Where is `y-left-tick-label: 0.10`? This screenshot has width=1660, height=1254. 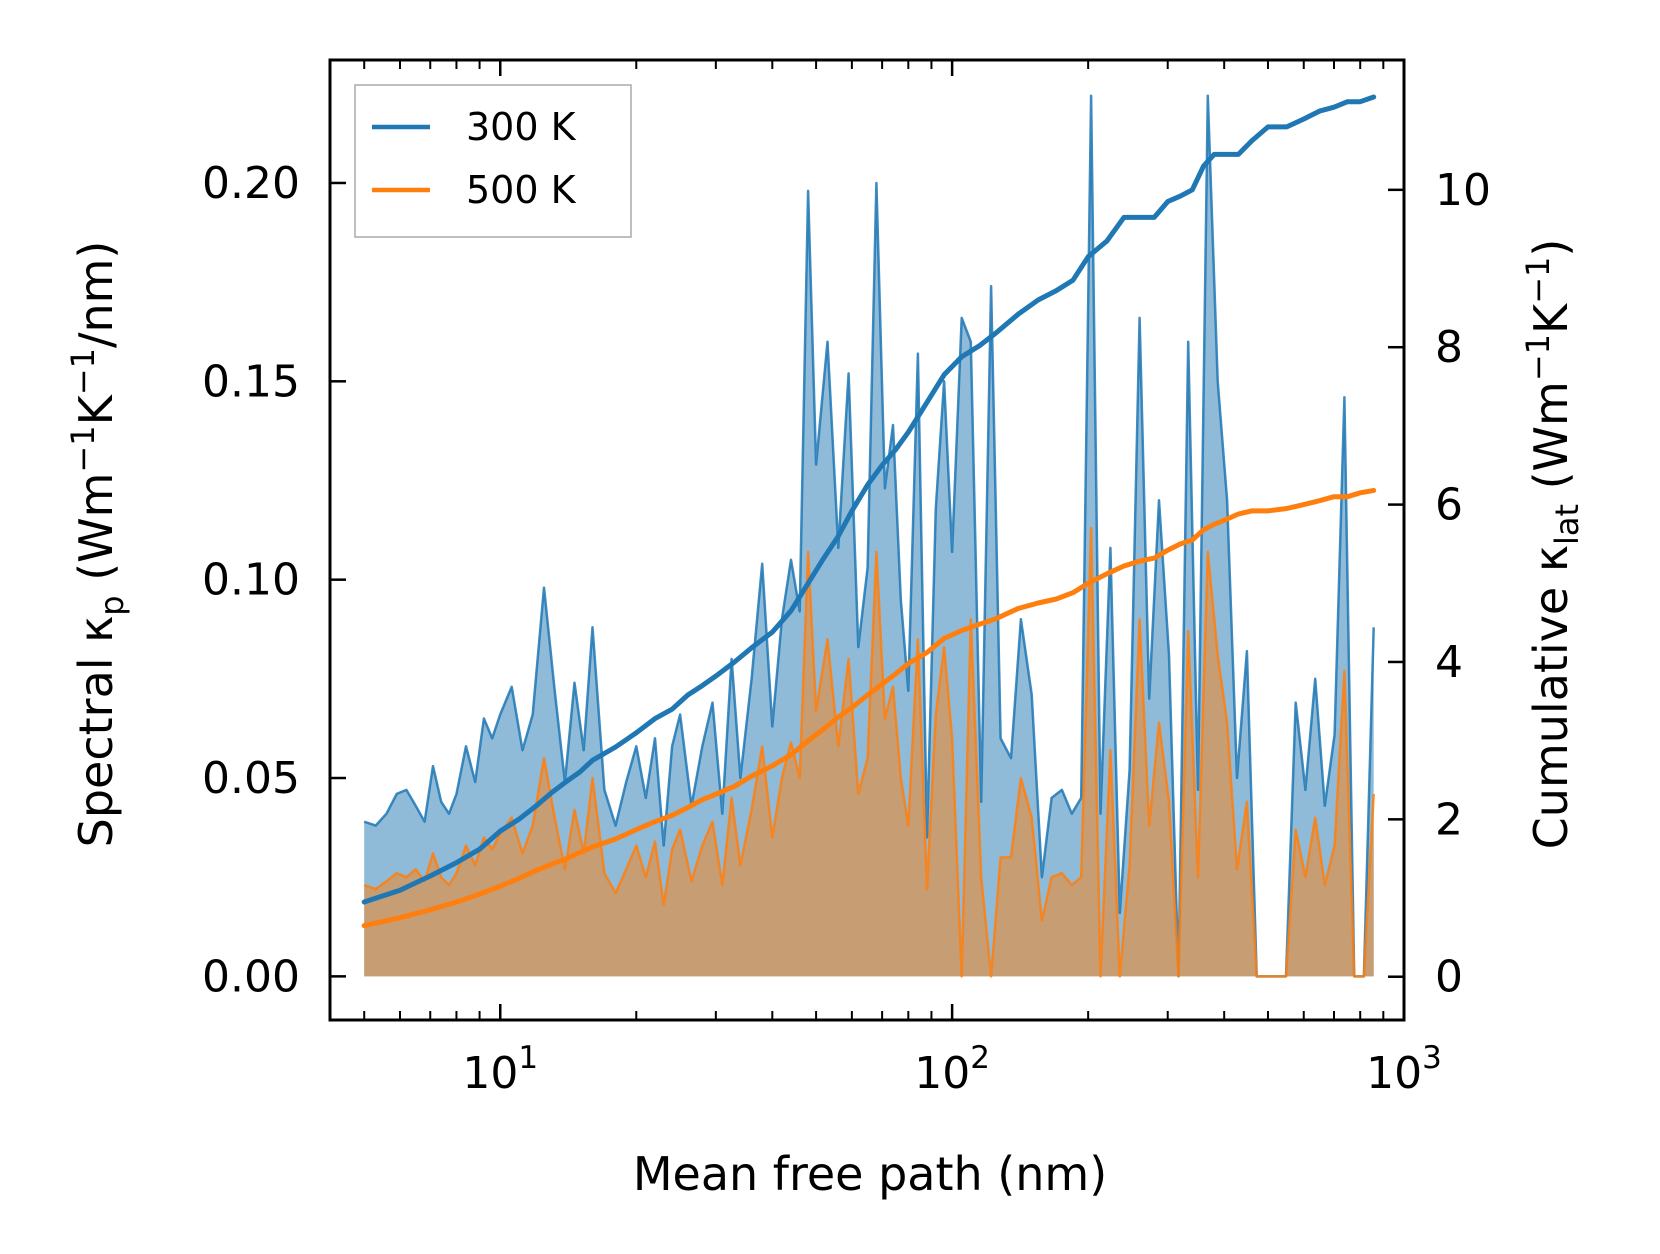
y-left-tick-label: 0.10 is located at coordinates (251, 580).